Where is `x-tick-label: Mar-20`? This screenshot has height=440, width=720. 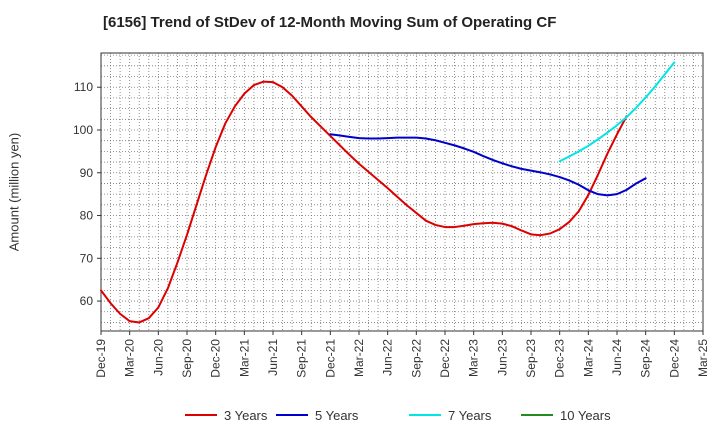
x-tick-label: Mar-20 is located at coordinates (130, 358).